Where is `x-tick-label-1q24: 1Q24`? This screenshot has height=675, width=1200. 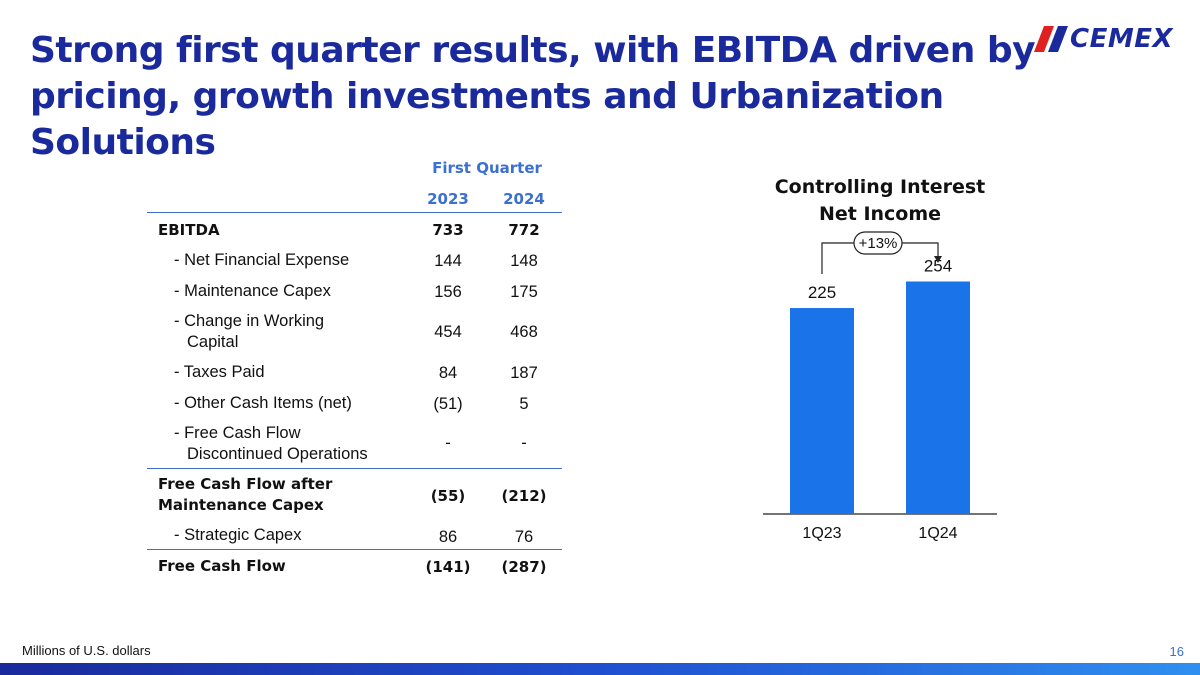
x-tick-label-1q24: 1Q24 is located at coordinates (937, 533).